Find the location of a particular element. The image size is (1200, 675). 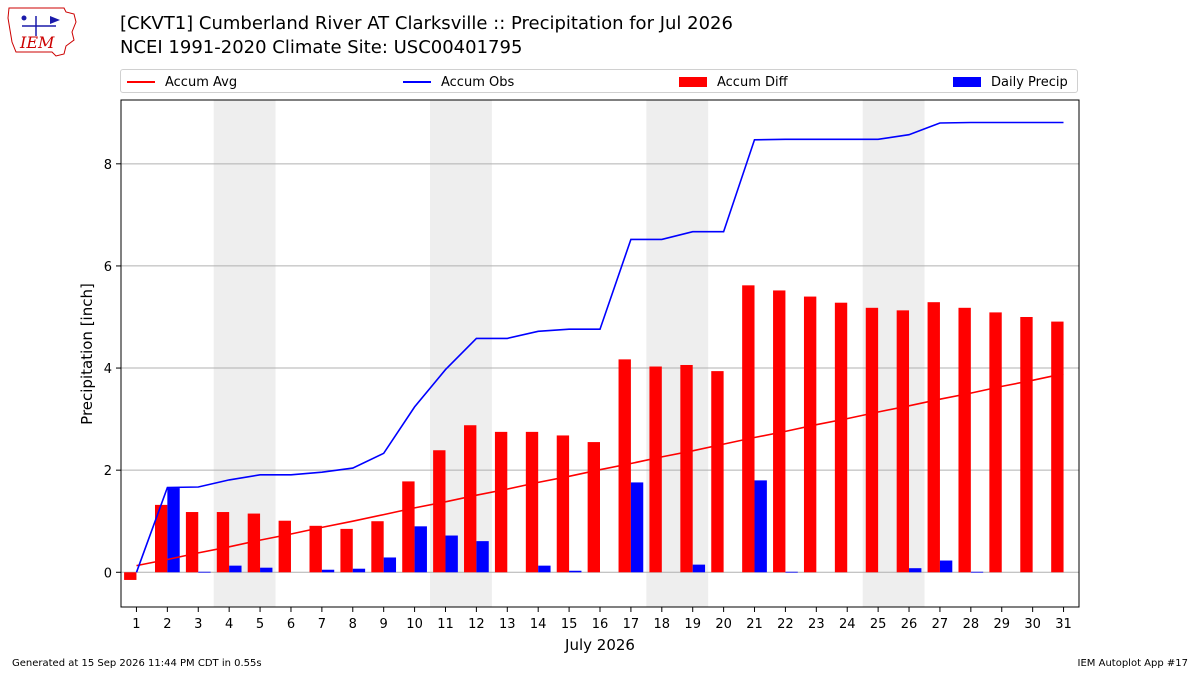

y-tick-label: 6 is located at coordinates (108, 267).